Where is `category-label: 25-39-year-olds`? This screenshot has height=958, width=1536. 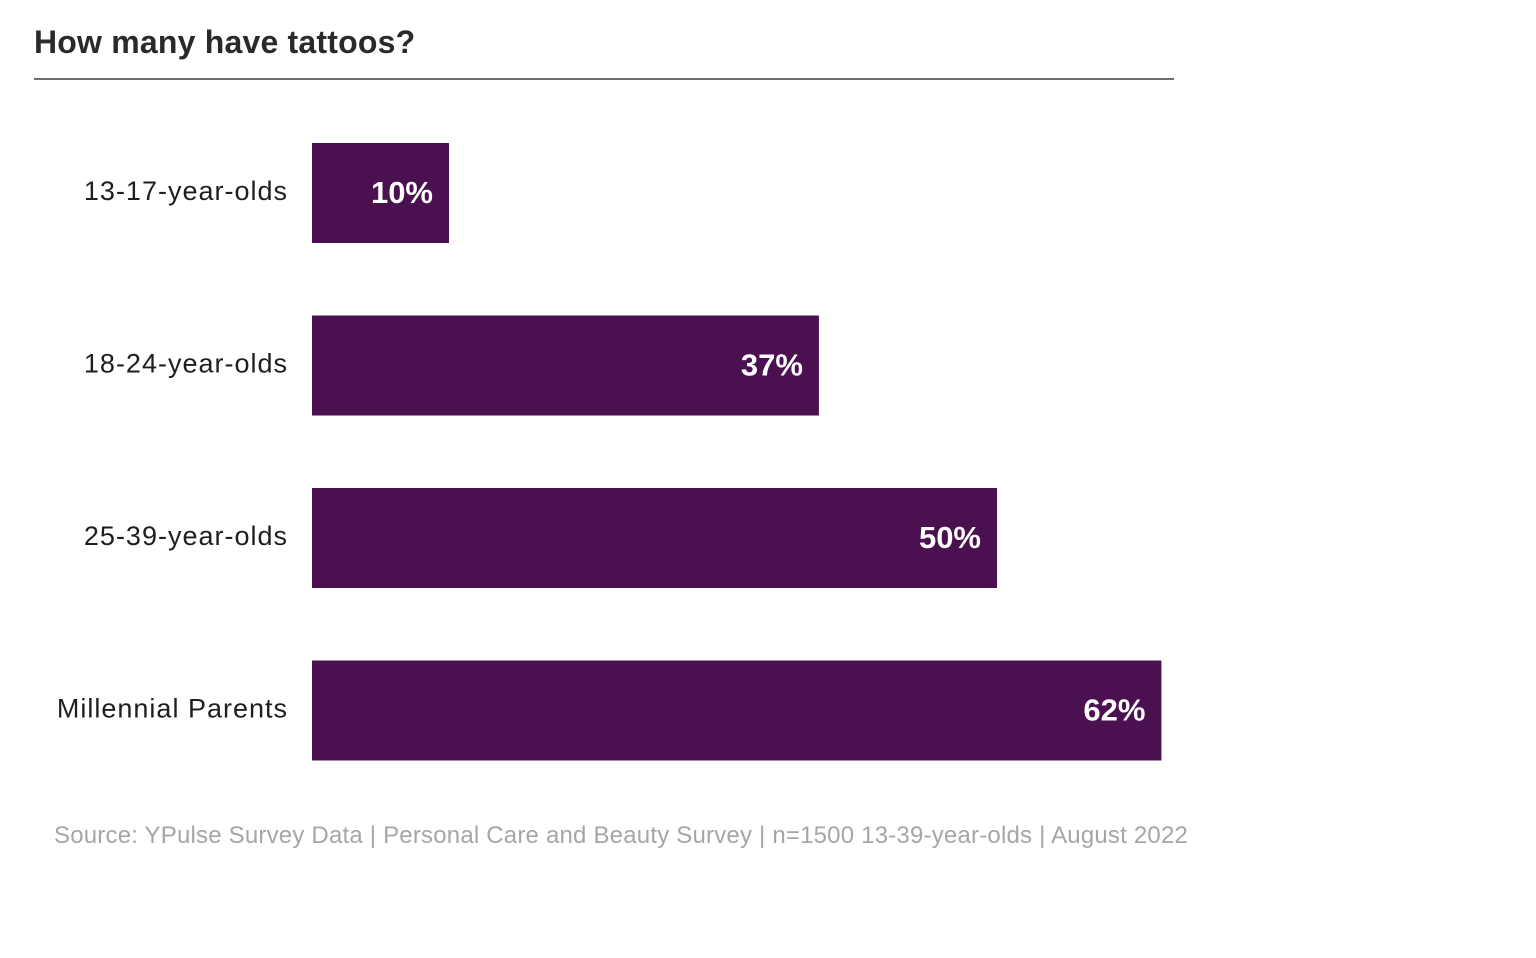 category-label: 25-39-year-olds is located at coordinates (186, 536).